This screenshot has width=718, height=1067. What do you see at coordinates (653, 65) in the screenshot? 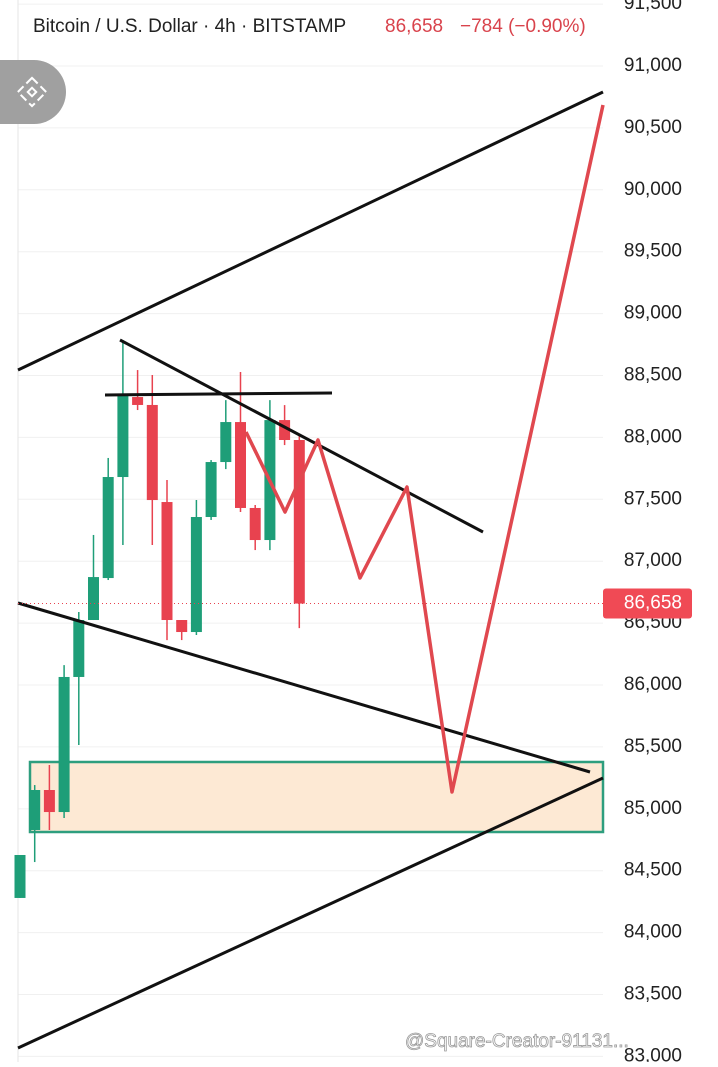
I see `y-tick-label: 91,000` at bounding box center [653, 65].